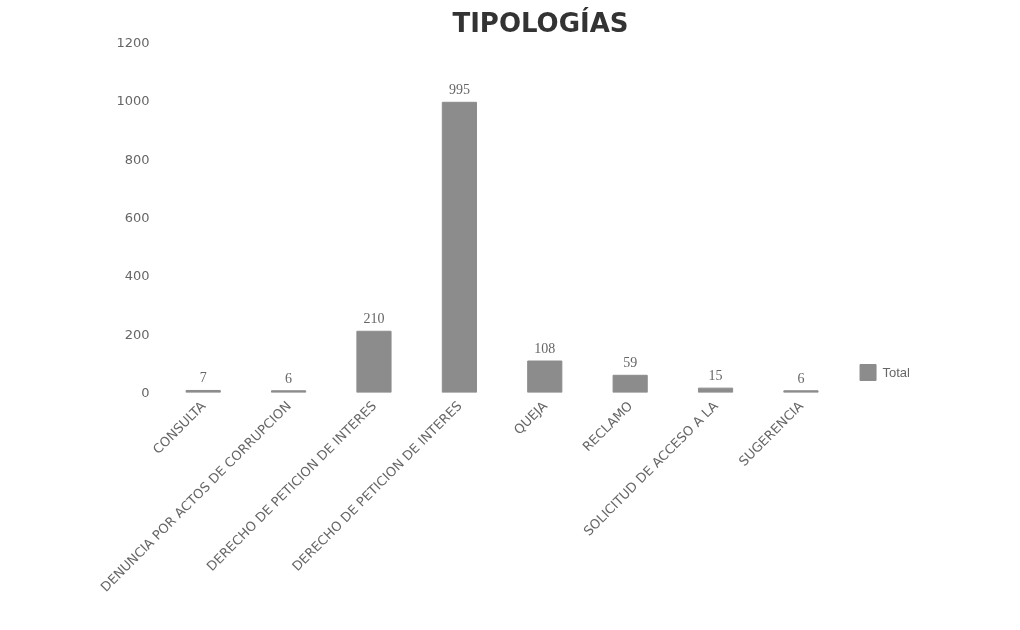 This screenshot has height=630, width=1020. What do you see at coordinates (459, 90) in the screenshot?
I see `data-label: 995` at bounding box center [459, 90].